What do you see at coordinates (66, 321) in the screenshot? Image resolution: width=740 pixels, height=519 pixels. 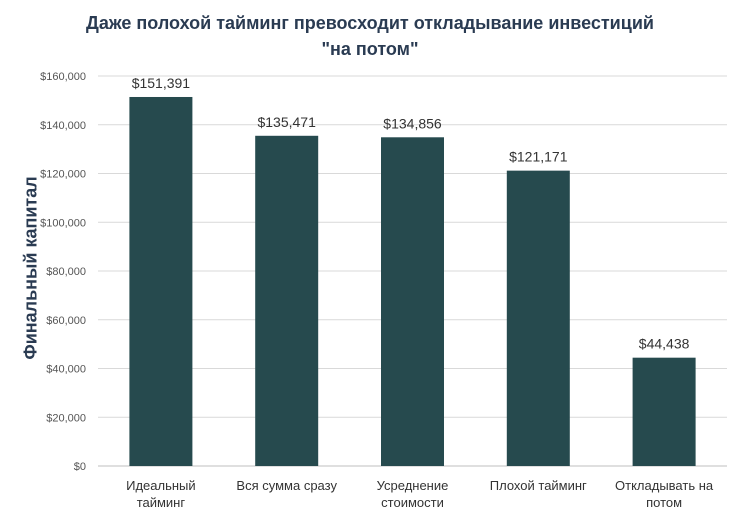 I see `y-tick-label: $60,000` at bounding box center [66, 321].